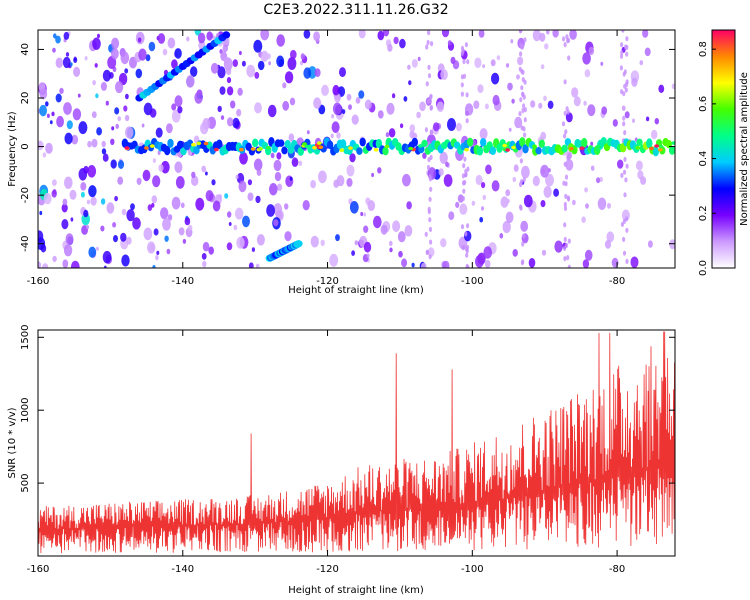  I want to click on chart-title: C2E3.2022.311.11.26.G32, so click(355, 10).